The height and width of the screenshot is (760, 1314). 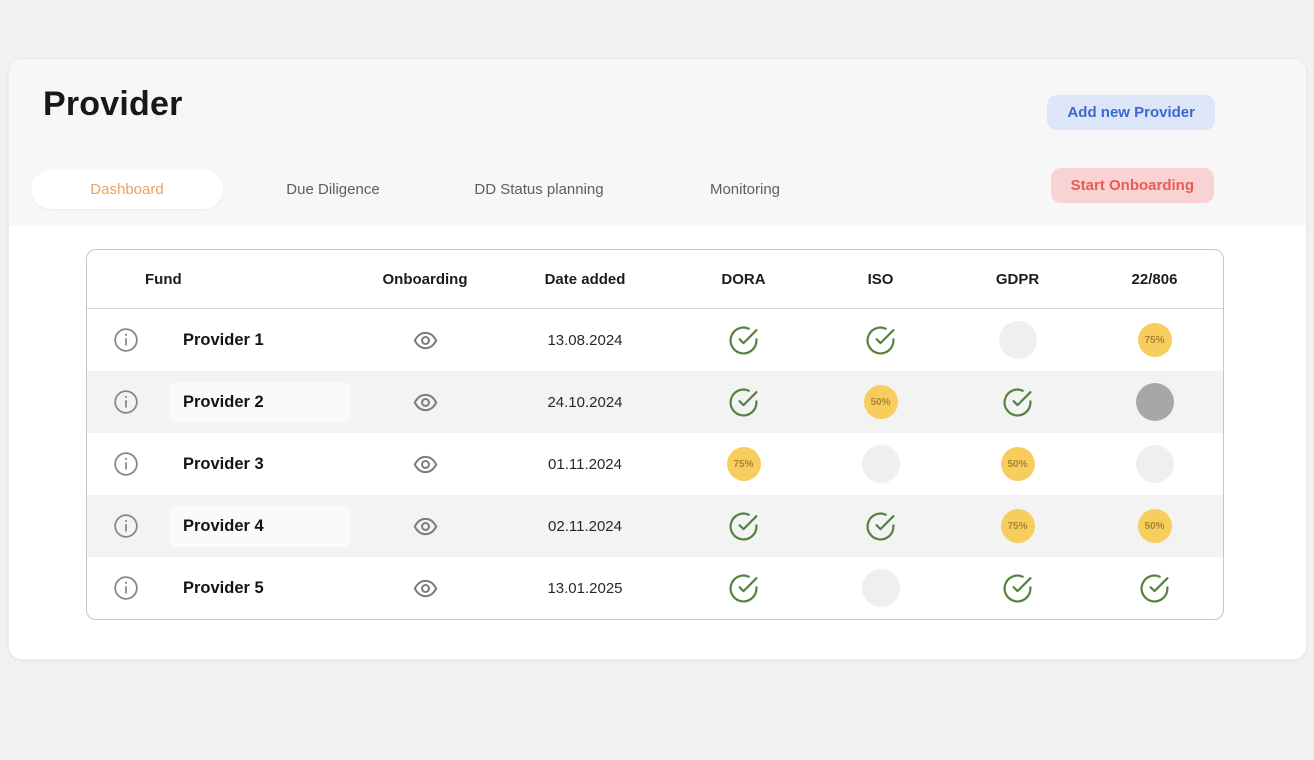 I want to click on date-added: 13.08.2024, so click(x=585, y=340).